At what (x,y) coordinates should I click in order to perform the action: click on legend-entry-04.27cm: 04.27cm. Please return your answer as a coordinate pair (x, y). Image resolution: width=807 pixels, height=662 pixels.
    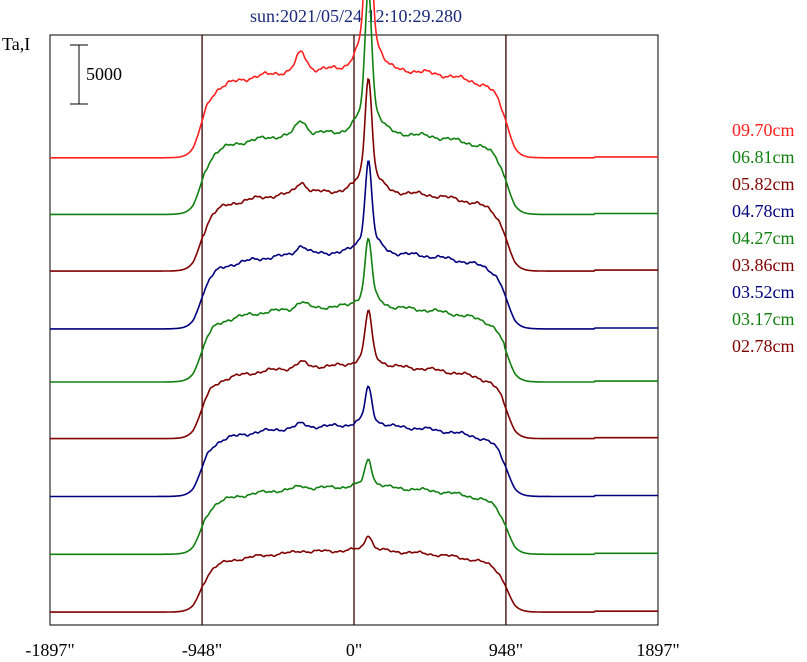
    Looking at the image, I should click on (763, 238).